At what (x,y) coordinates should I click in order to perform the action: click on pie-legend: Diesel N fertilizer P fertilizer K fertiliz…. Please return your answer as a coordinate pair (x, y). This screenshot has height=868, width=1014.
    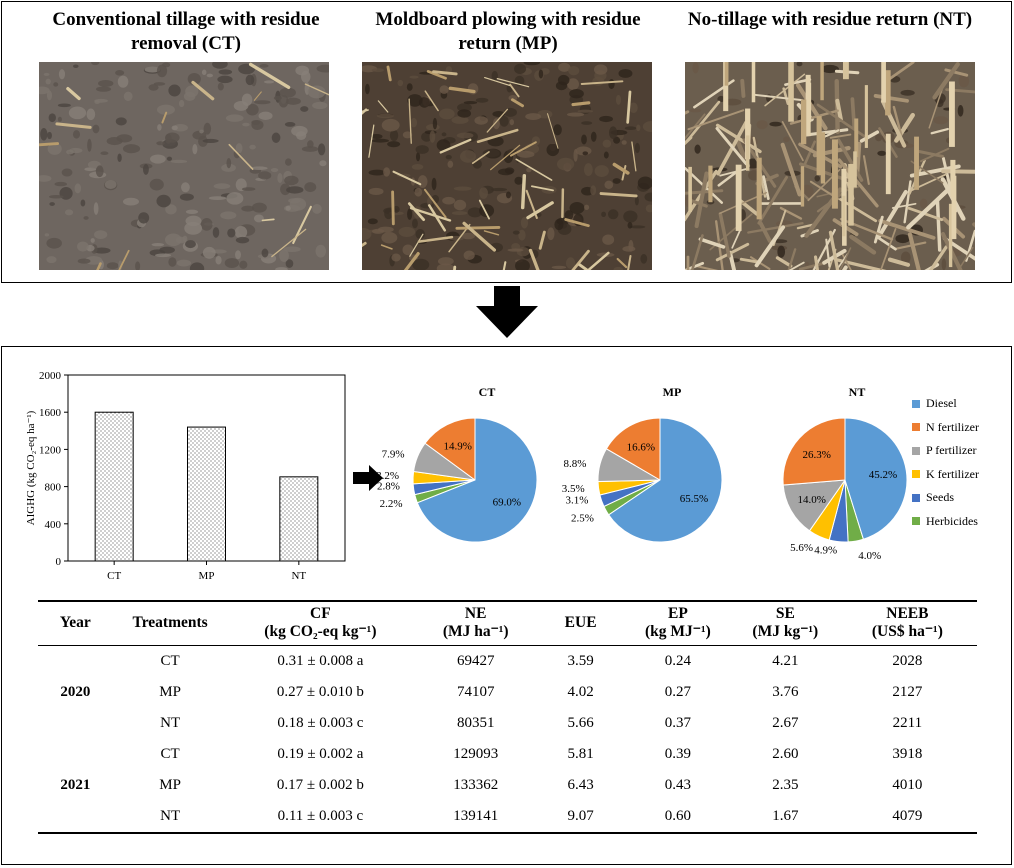
    Looking at the image, I should click on (945, 462).